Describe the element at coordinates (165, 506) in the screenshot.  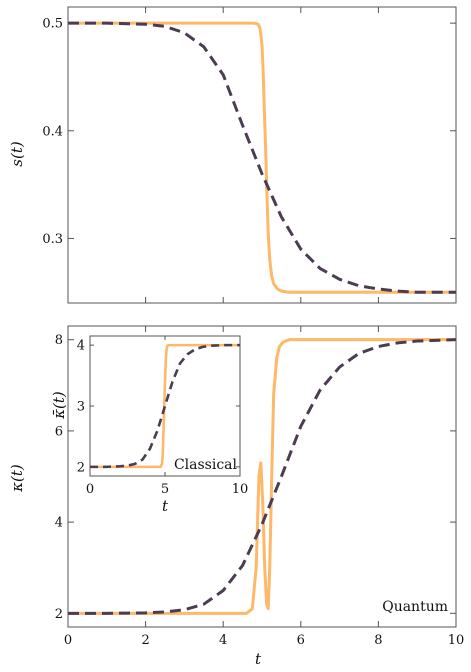
I see `panel-inset-xlabel: t` at that location.